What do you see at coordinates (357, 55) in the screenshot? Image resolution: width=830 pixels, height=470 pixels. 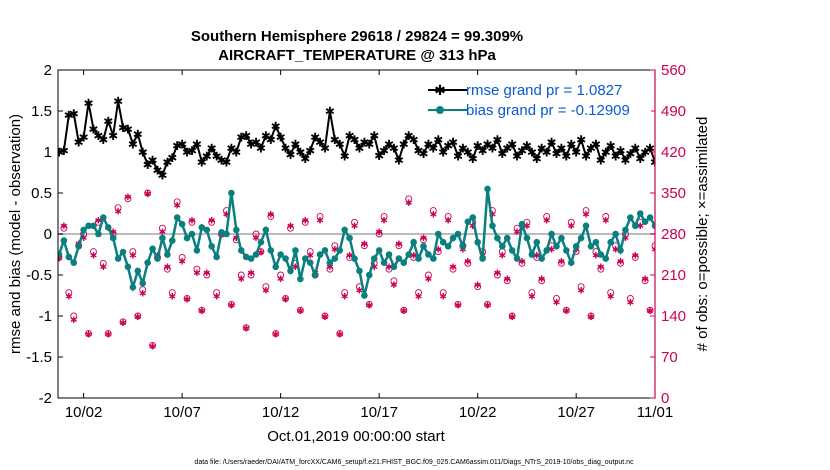 I see `chart-title-line2: AIRCRAFT_TEMPERATURE @ 313 hPa` at bounding box center [357, 55].